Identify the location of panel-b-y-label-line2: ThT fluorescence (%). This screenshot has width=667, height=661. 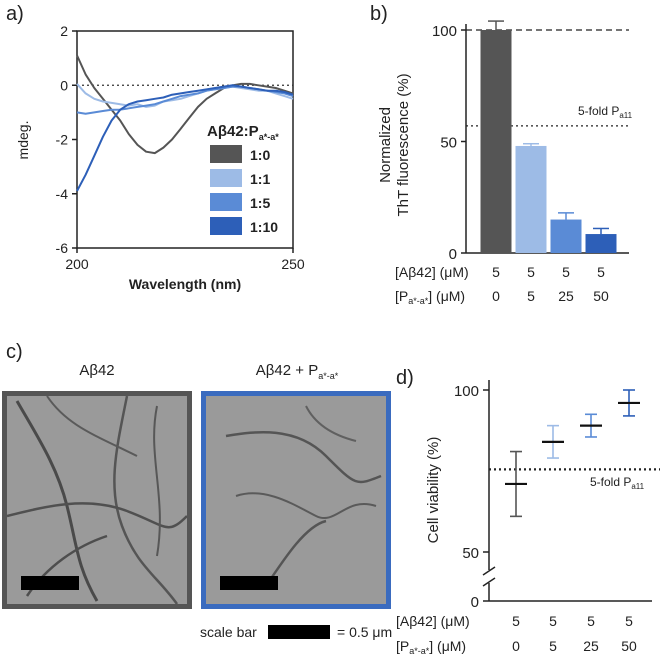
(403, 144).